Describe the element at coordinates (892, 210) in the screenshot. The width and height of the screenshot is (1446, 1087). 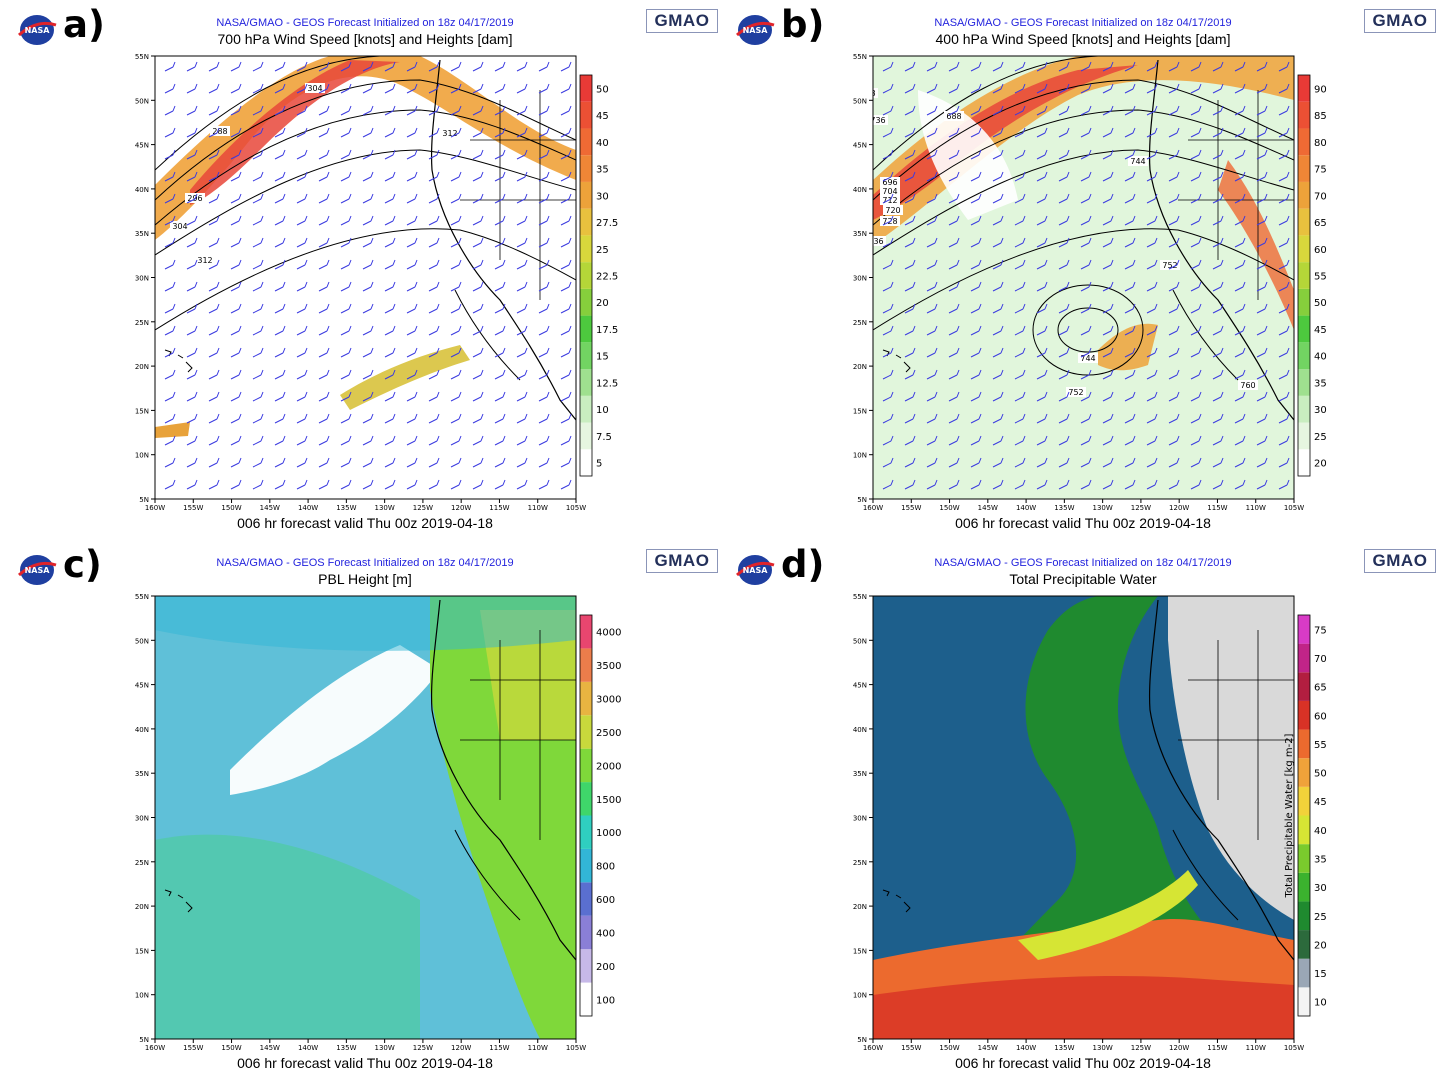
I see `contour-label: 720` at that location.